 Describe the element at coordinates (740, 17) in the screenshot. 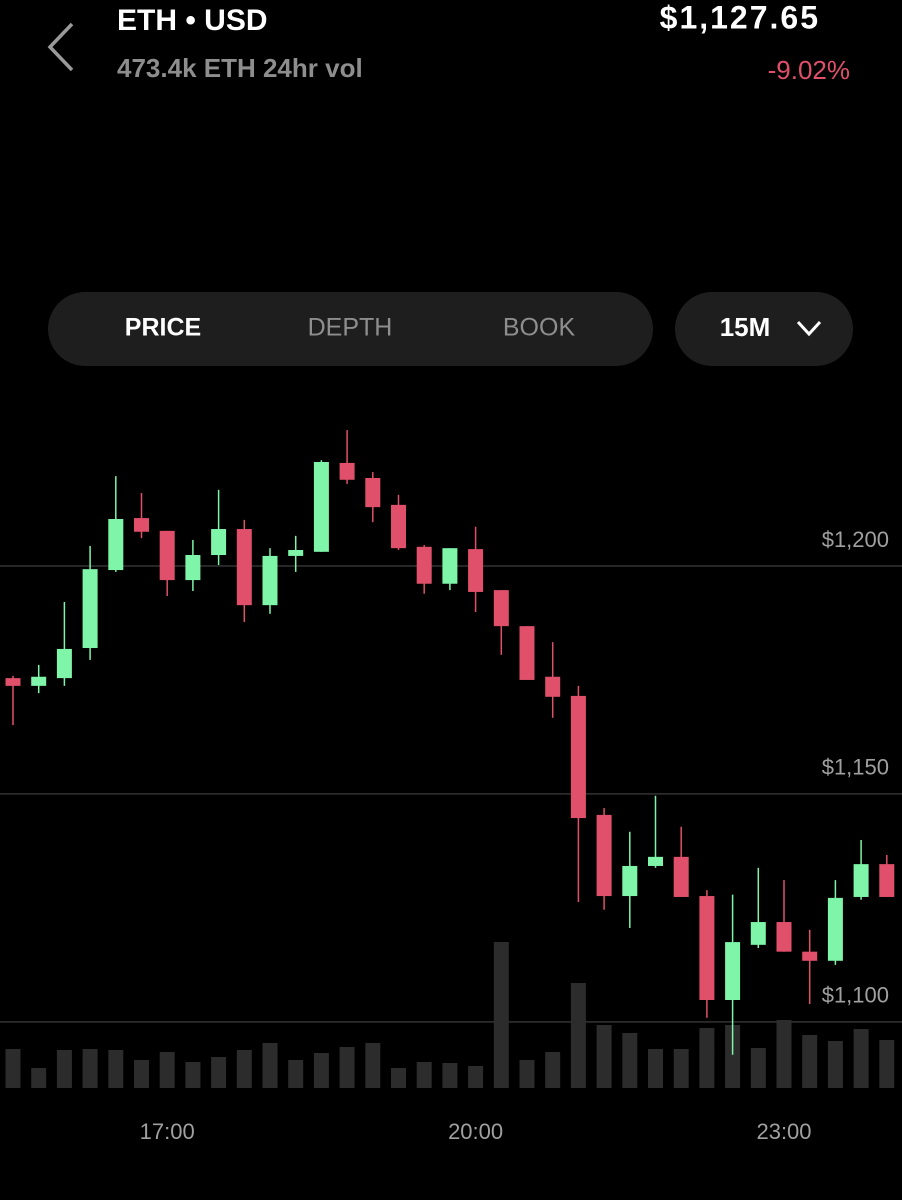

I see `price: $1,127.65` at that location.